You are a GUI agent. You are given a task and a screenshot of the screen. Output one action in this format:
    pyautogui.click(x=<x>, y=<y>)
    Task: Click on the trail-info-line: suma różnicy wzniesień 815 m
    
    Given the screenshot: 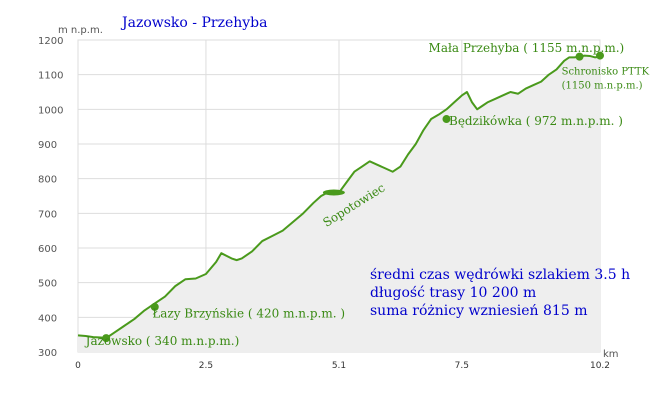 What is the action you would take?
    pyautogui.click(x=478, y=311)
    